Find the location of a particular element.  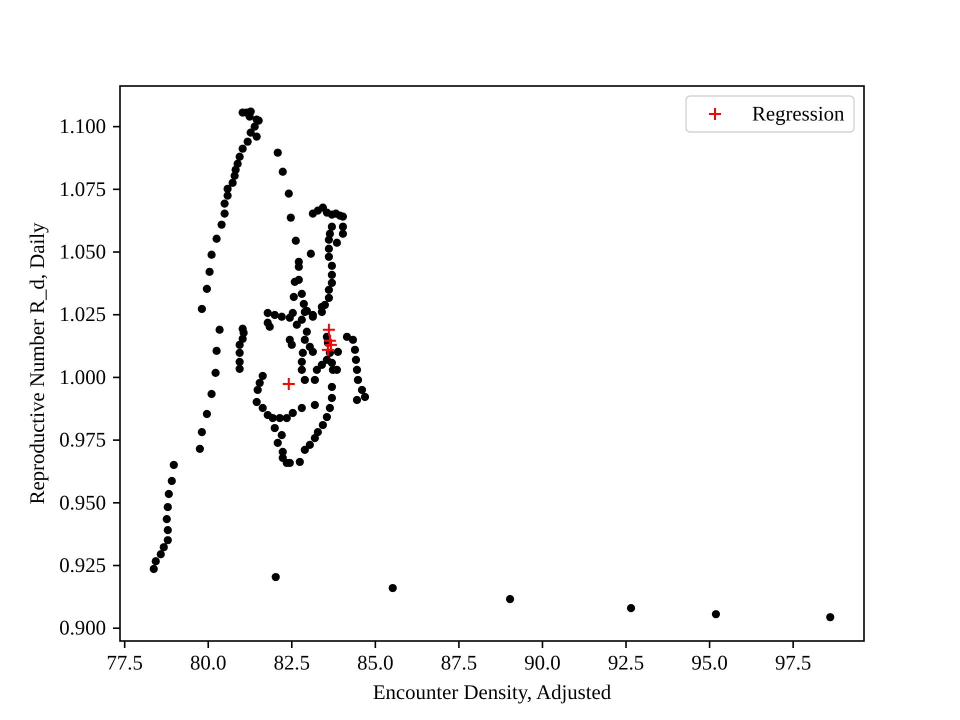

y-tick-label: 0.925 is located at coordinates (82, 566).